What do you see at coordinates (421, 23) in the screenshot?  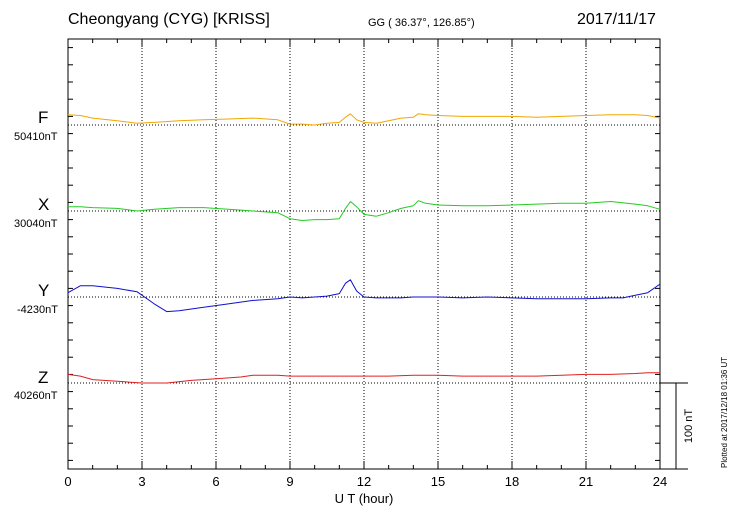 I see `station-coordinates: GG ( 36.37°, 126.85°)` at bounding box center [421, 23].